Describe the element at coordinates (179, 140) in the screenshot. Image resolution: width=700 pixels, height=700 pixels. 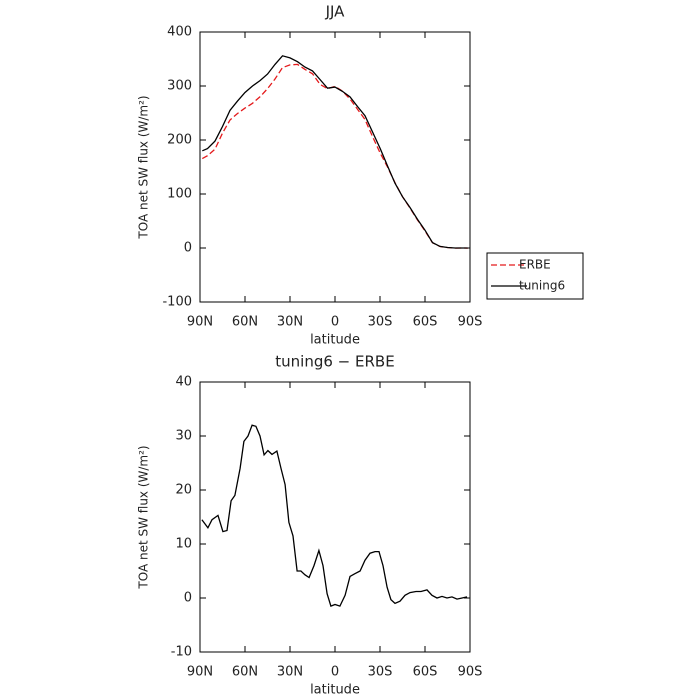
I see `y-tick-label: 200` at that location.